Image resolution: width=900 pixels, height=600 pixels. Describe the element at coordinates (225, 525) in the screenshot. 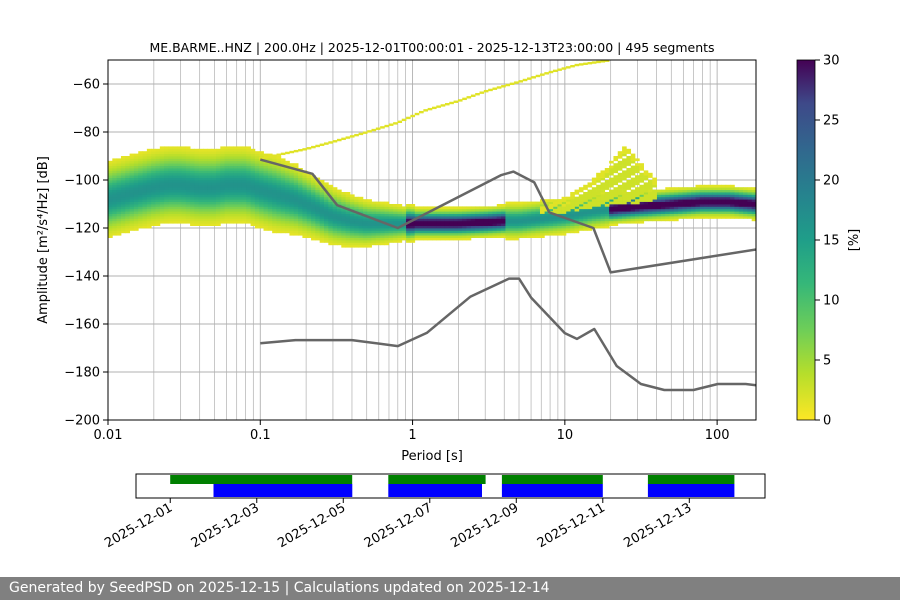

I see `timeline-tick-label: 2025-12-03` at that location.